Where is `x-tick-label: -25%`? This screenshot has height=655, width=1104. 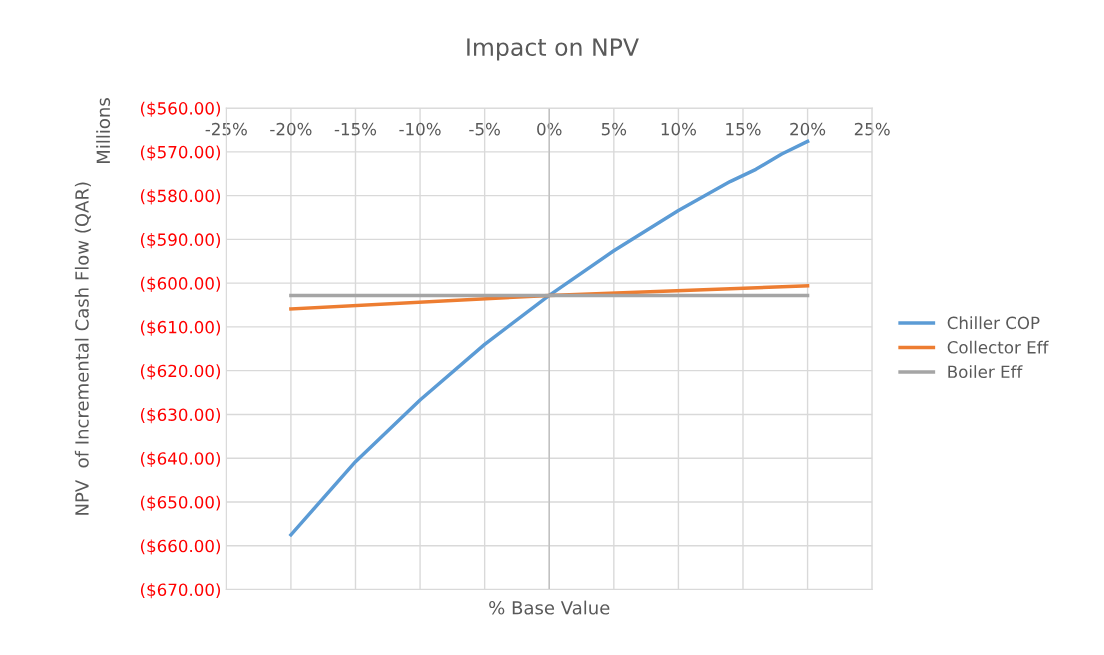
x-tick-label: -25% is located at coordinates (226, 129).